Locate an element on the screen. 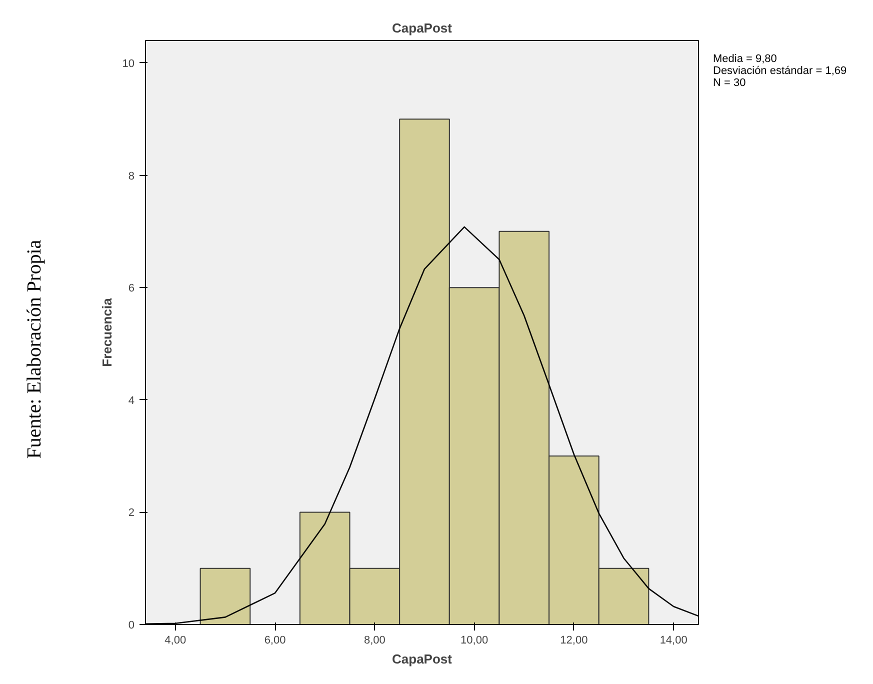  x-tick-label: 14,00 is located at coordinates (674, 640).